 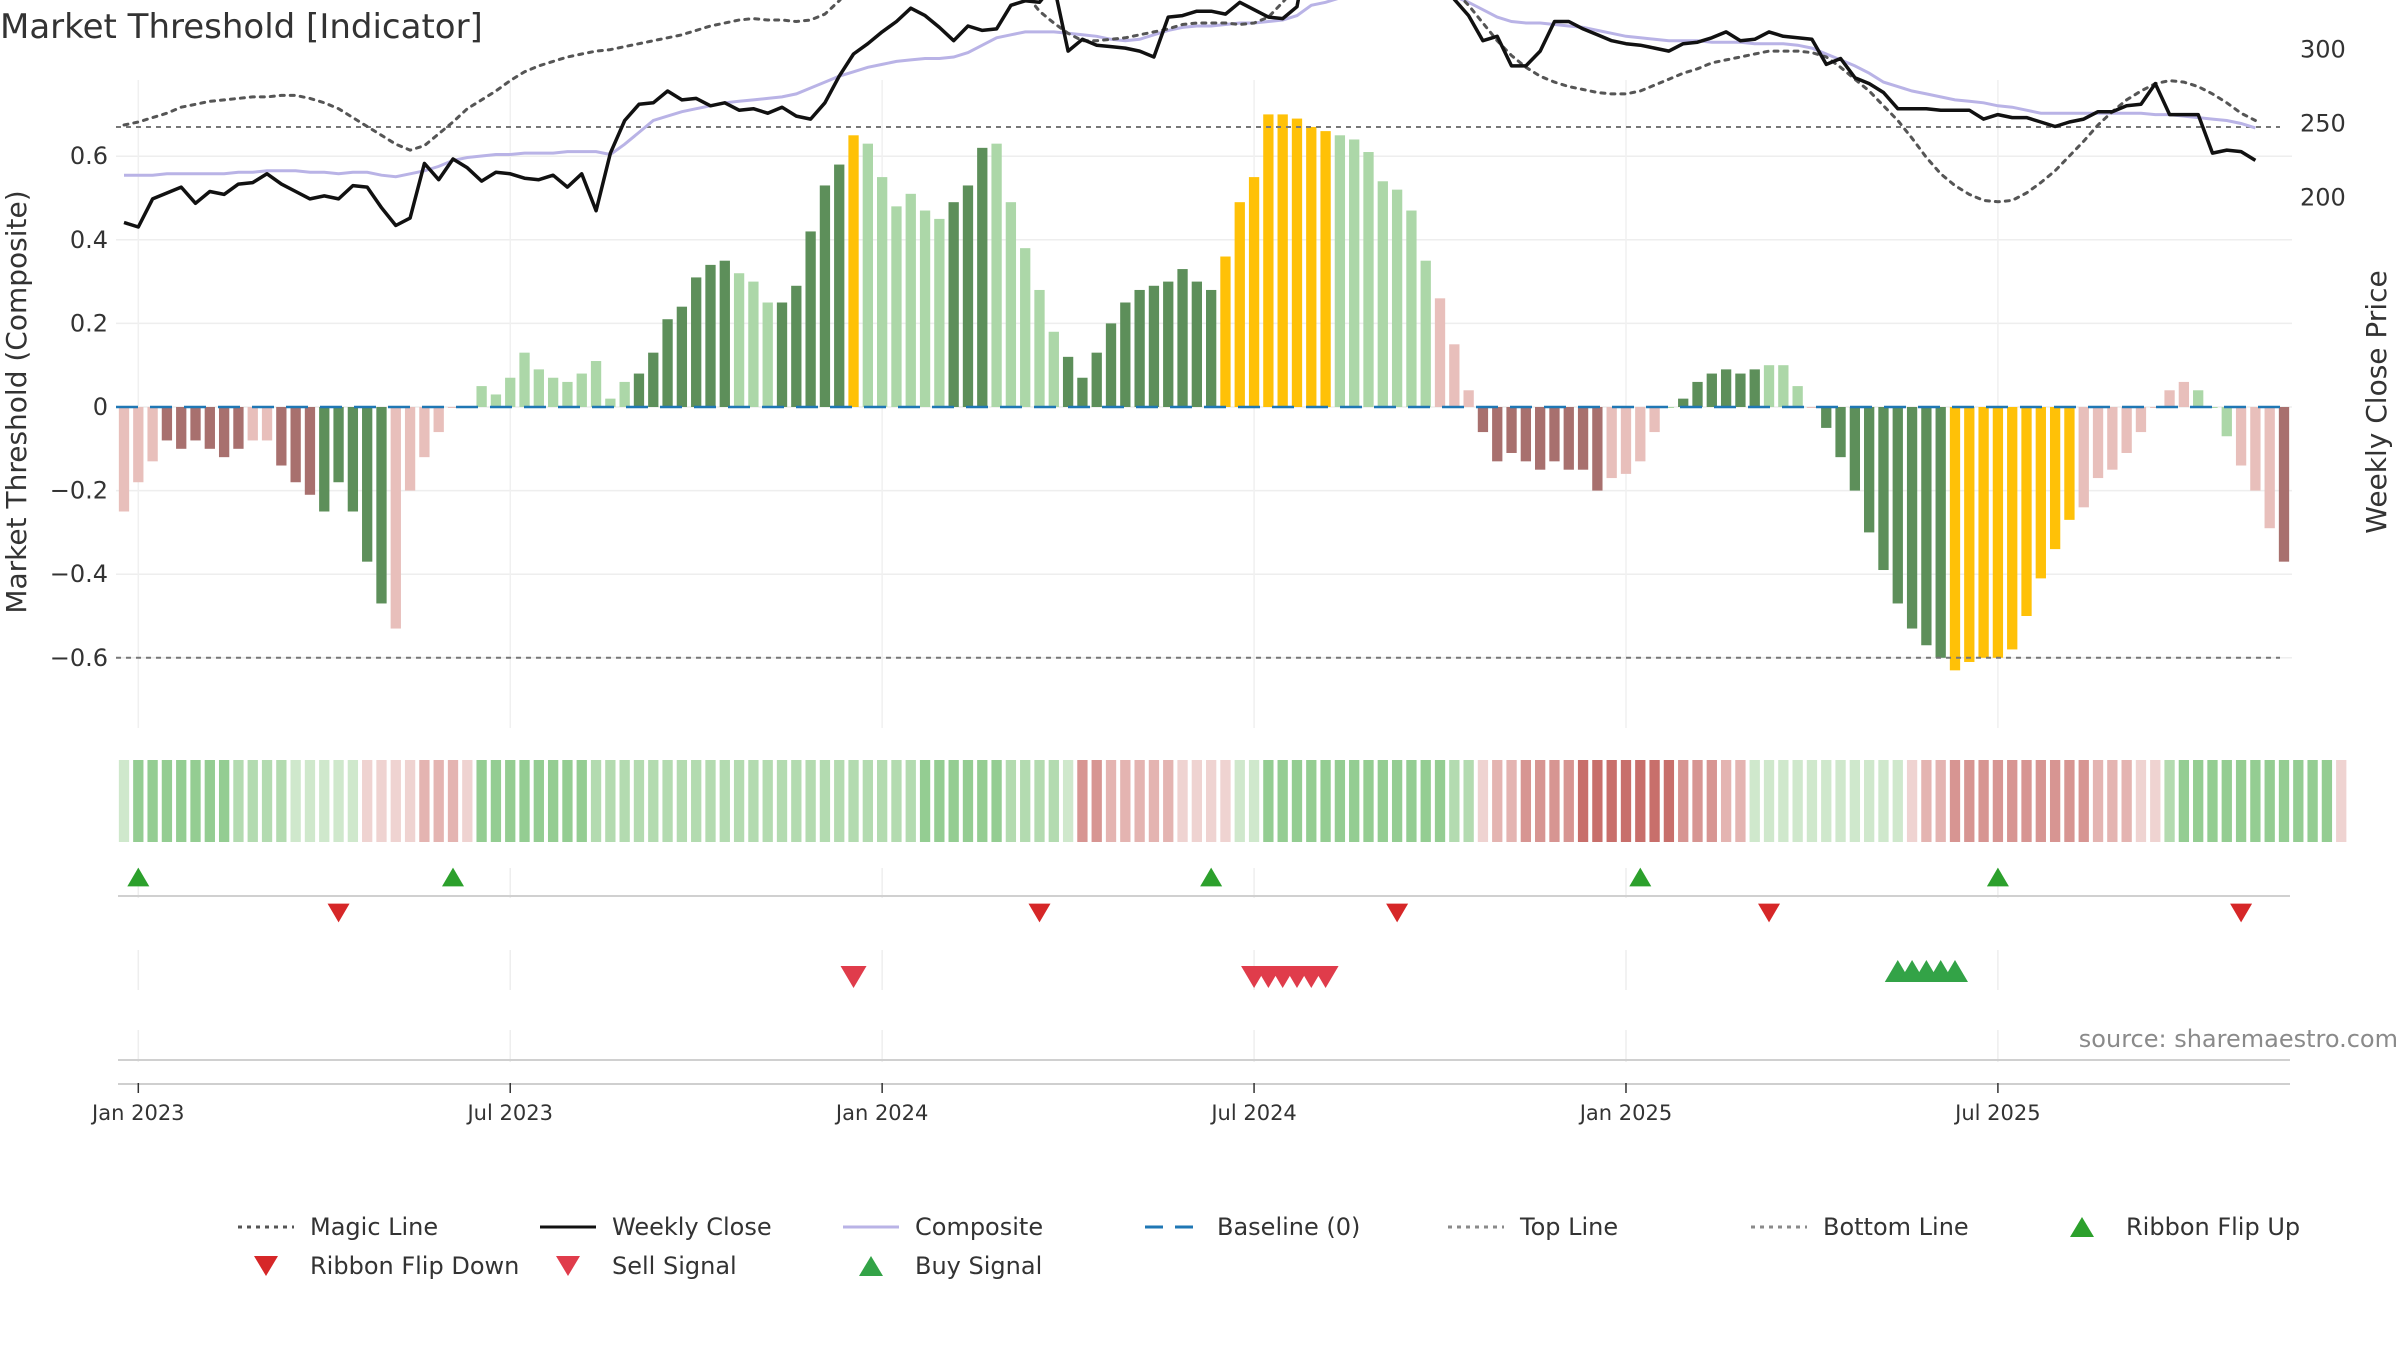 What do you see at coordinates (1190, 89) in the screenshot?
I see `composite-line` at bounding box center [1190, 89].